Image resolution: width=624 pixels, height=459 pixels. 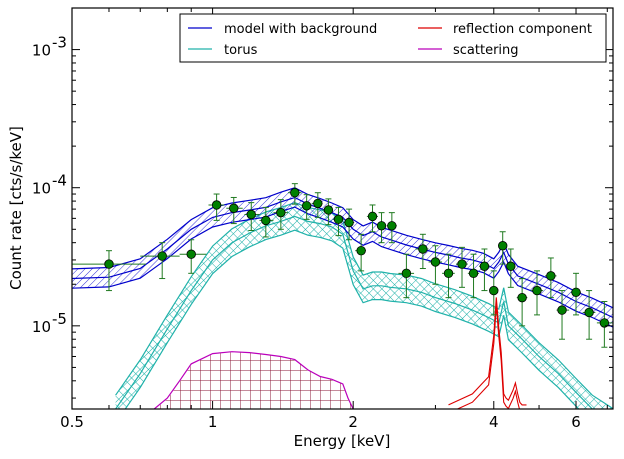 I want to click on x-tick-label: 2, so click(x=353, y=422).